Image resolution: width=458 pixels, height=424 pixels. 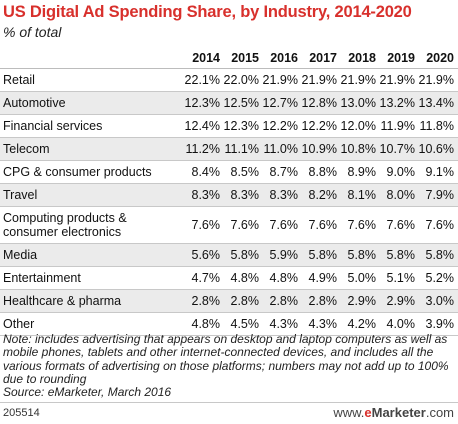 I want to click on row-label: Other, so click(x=19, y=324).